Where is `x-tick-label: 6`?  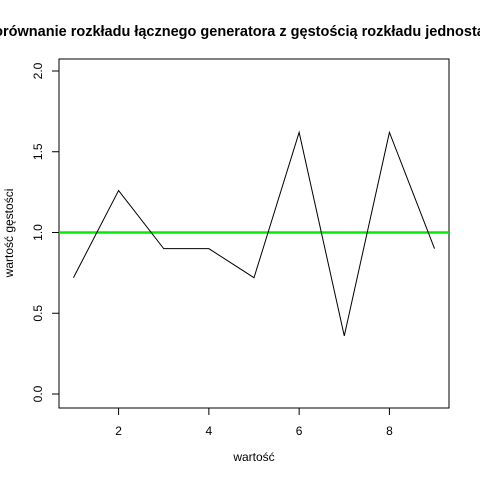
x-tick-label: 6 is located at coordinates (299, 431).